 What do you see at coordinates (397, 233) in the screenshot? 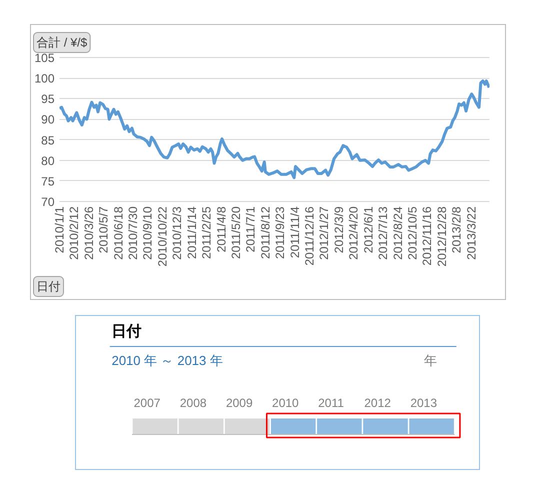
I see `x-tick-label: 2012/8/24` at bounding box center [397, 233].